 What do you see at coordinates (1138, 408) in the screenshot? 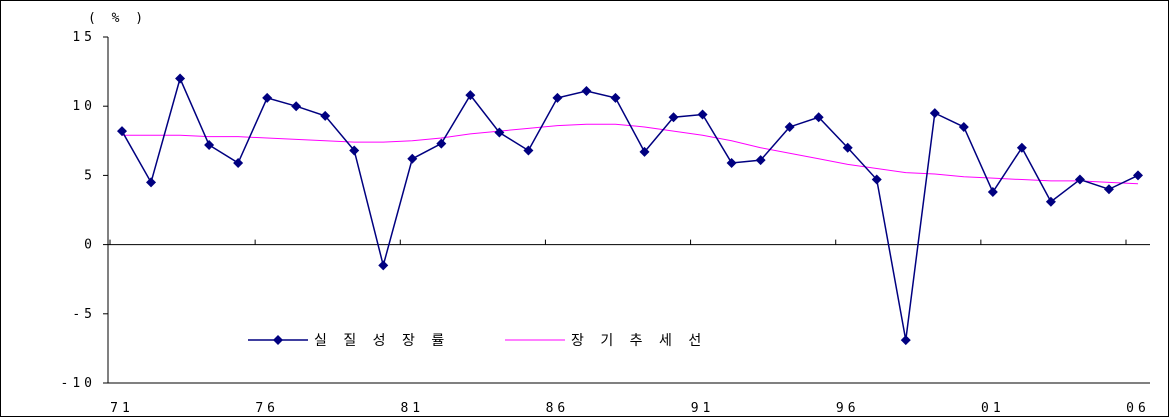
I see `x-tick-label: 06` at bounding box center [1138, 408].